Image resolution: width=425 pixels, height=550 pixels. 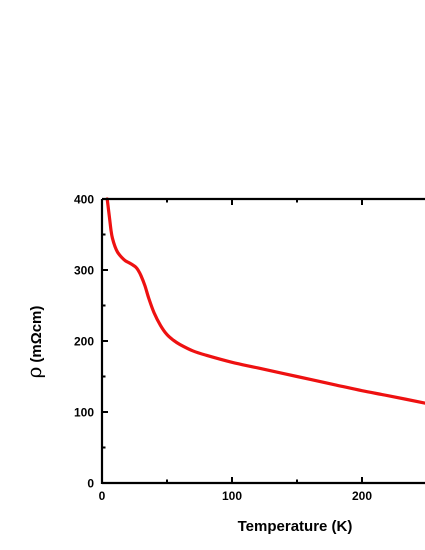 I want to click on y-tick-label: 100, so click(x=84, y=413).